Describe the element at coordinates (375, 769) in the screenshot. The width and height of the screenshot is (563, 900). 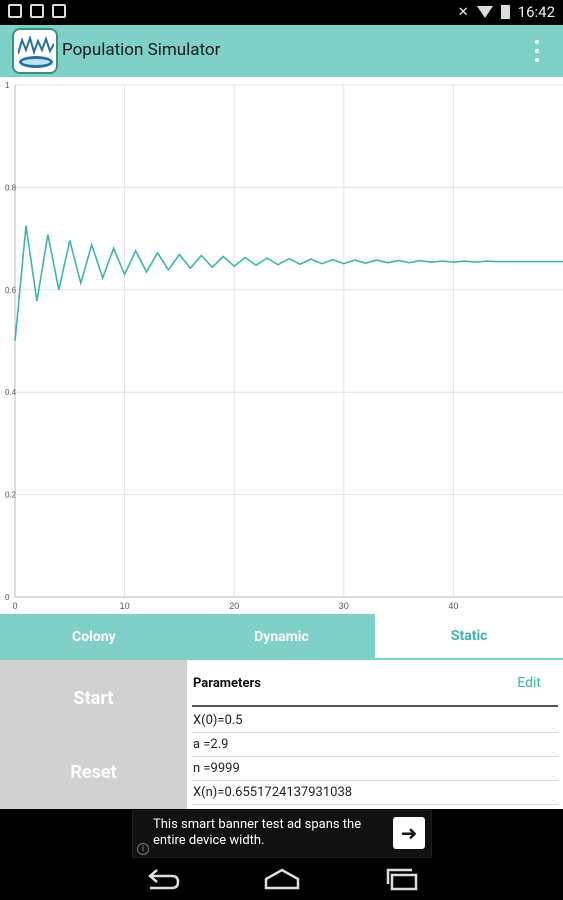
I see `param-row-n: n =9999` at that location.